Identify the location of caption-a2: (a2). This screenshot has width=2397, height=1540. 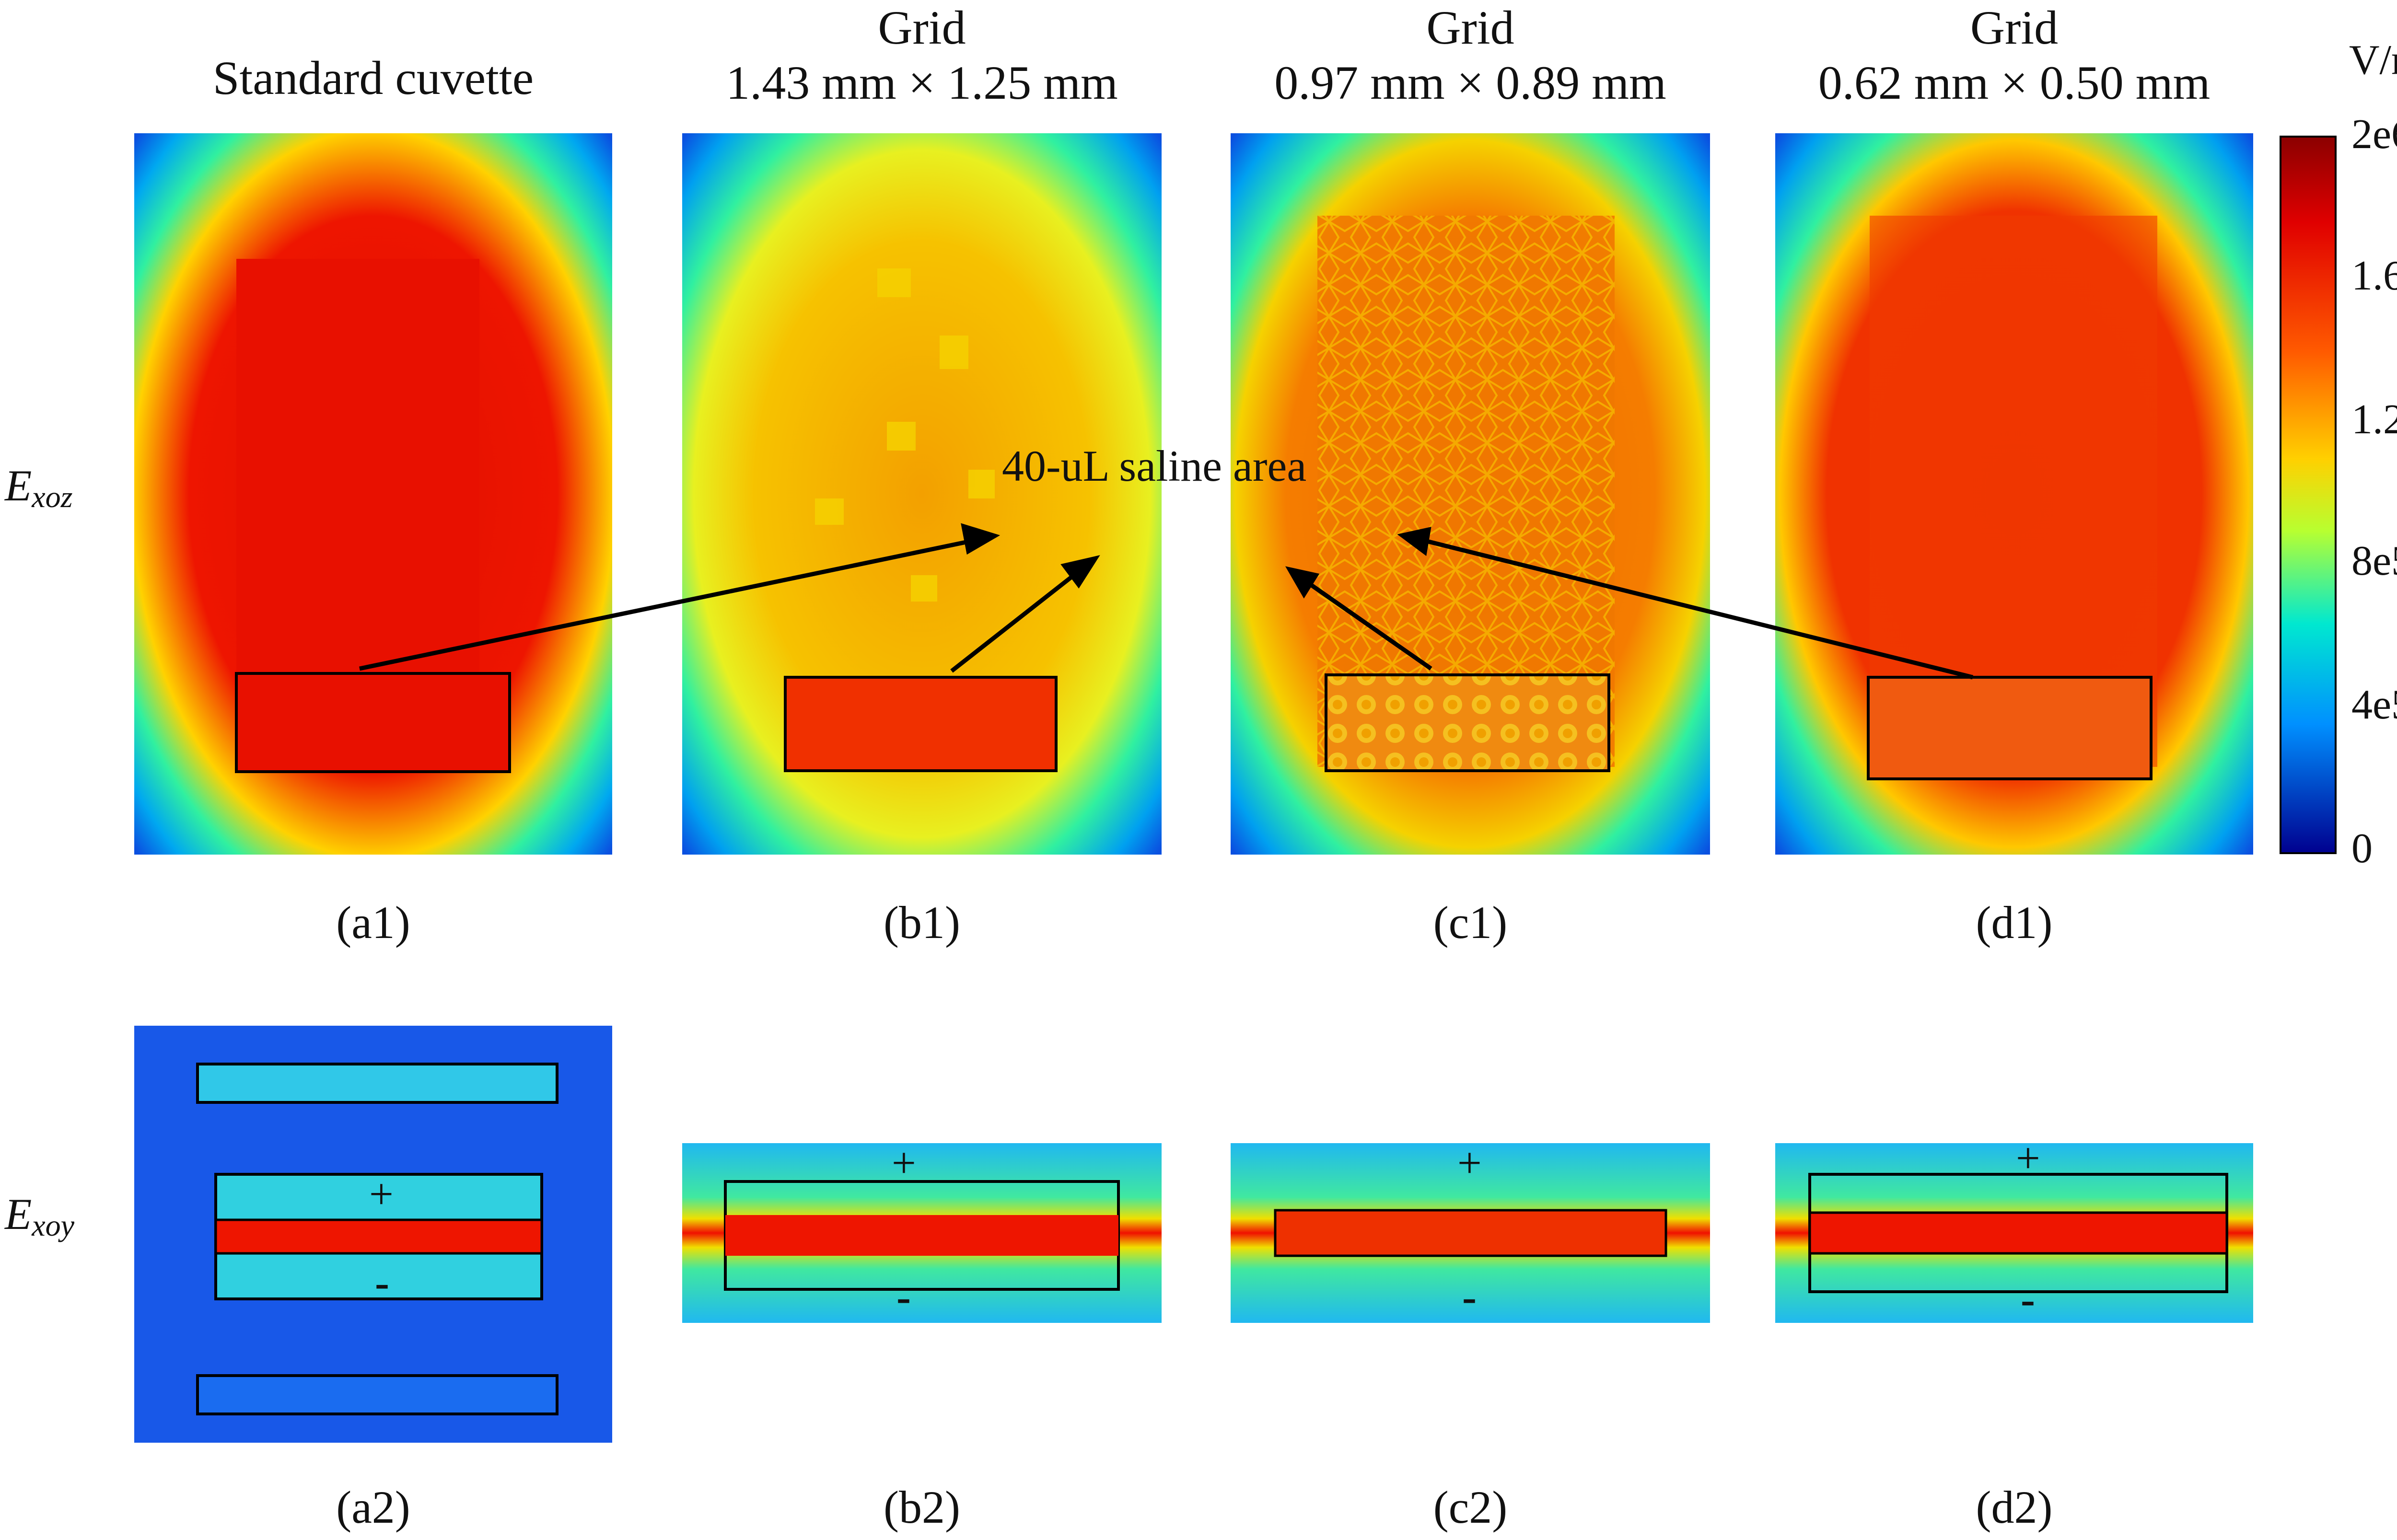
(373, 1507).